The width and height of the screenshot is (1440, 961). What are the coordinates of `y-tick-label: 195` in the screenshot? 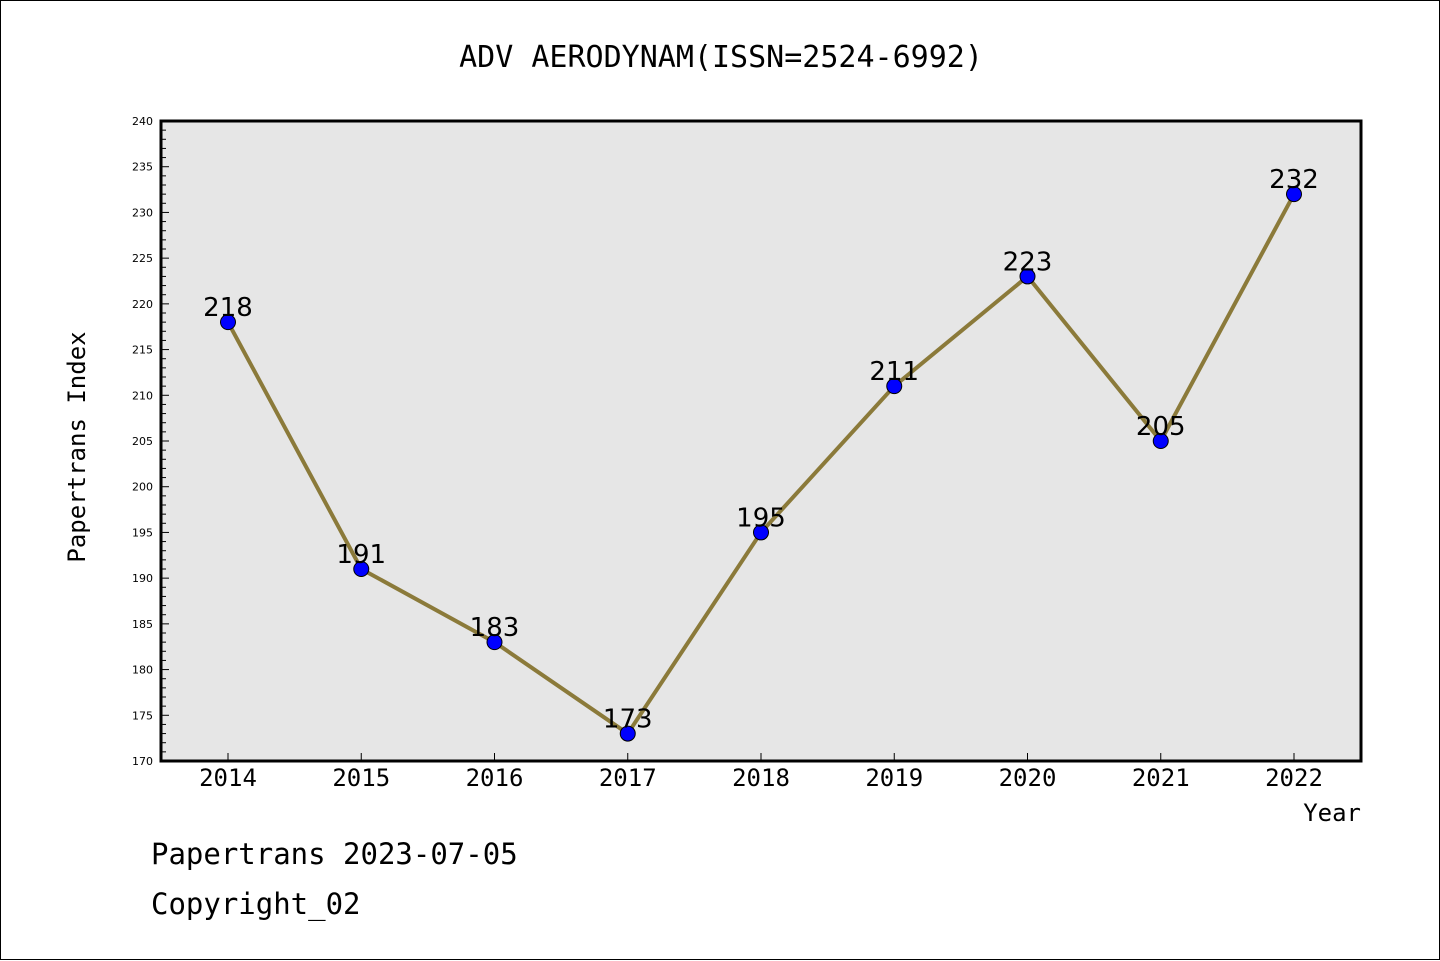 It's located at (142, 532).